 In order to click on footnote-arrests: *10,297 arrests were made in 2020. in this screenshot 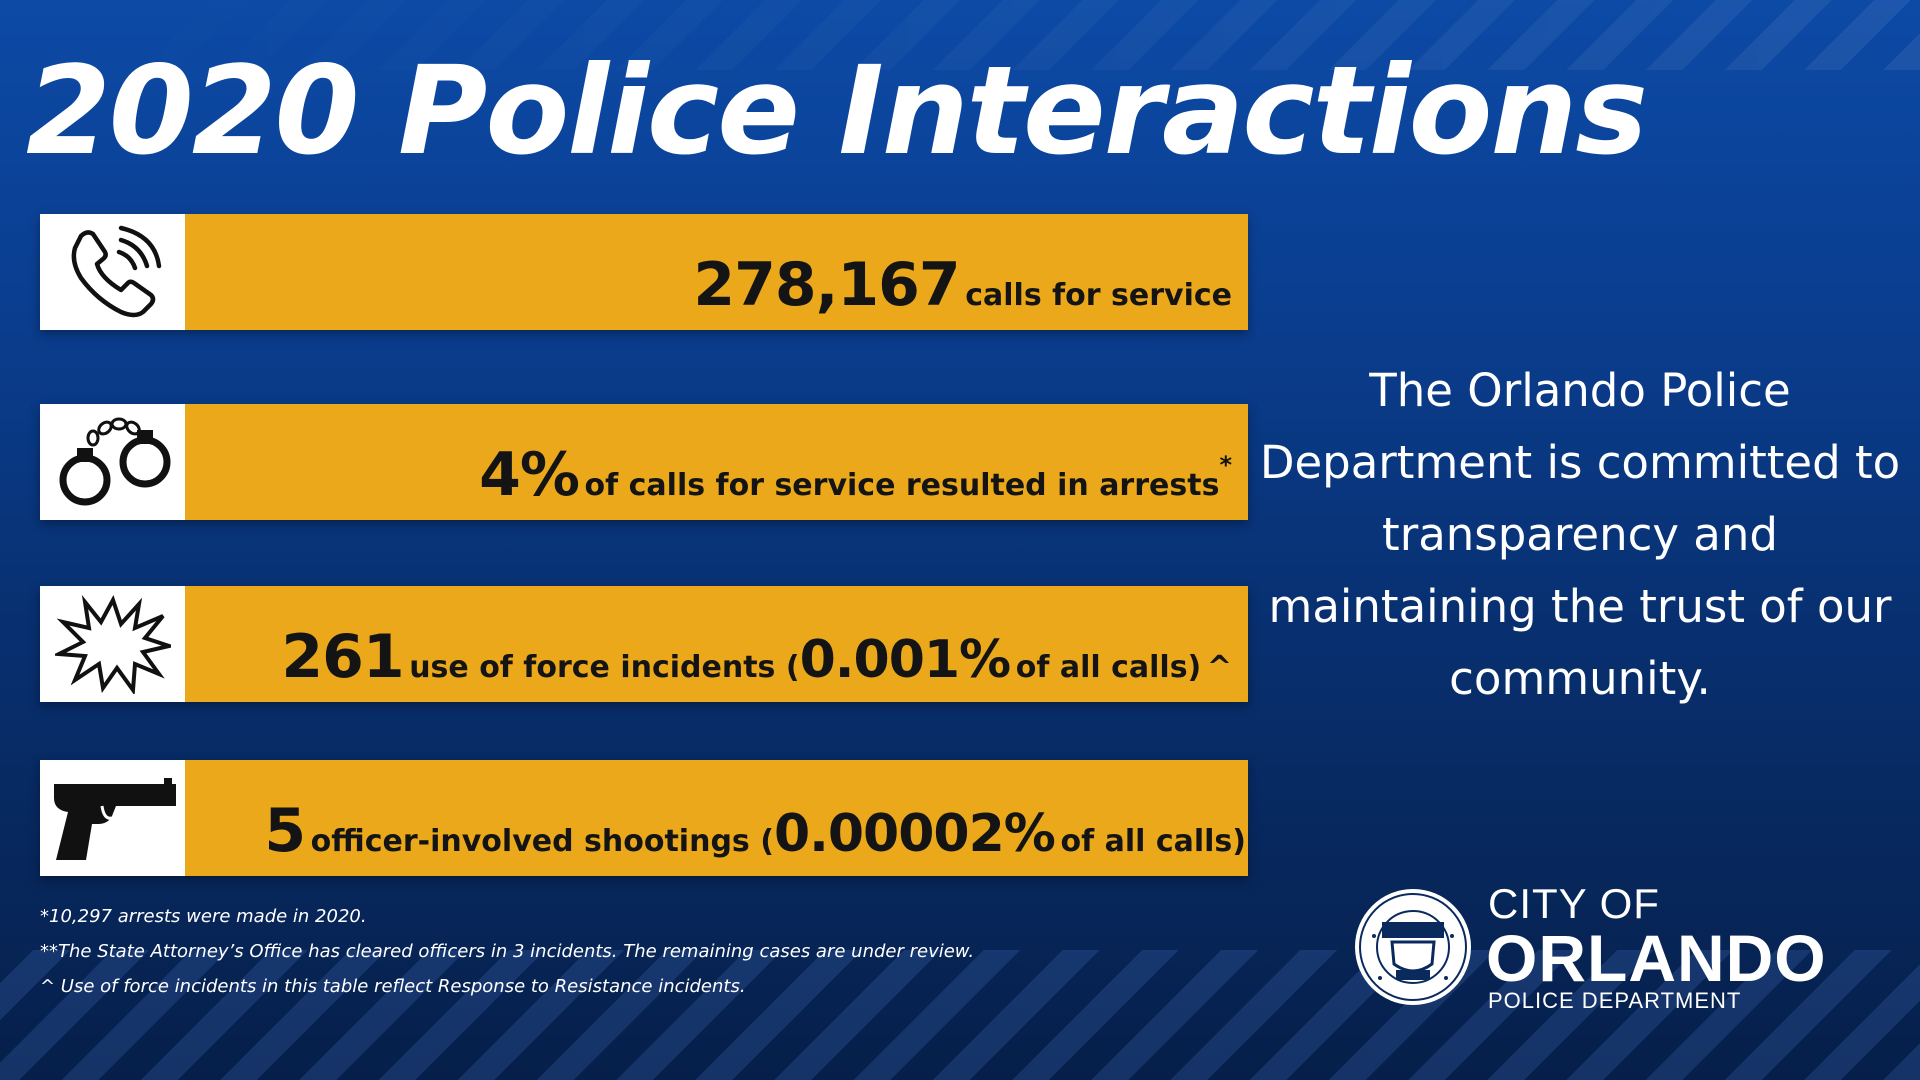, I will do `click(203, 916)`.